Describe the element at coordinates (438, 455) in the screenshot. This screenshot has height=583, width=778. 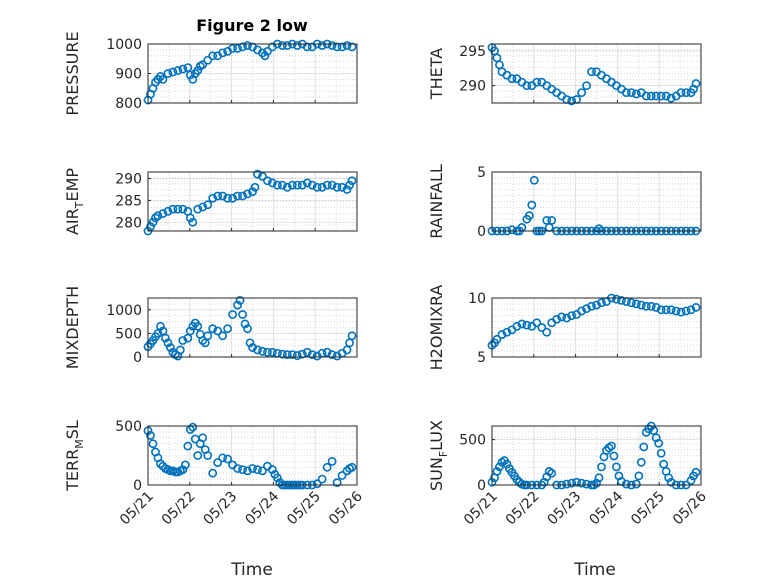
I see `y-axis-label-7: SUNFLUX` at that location.